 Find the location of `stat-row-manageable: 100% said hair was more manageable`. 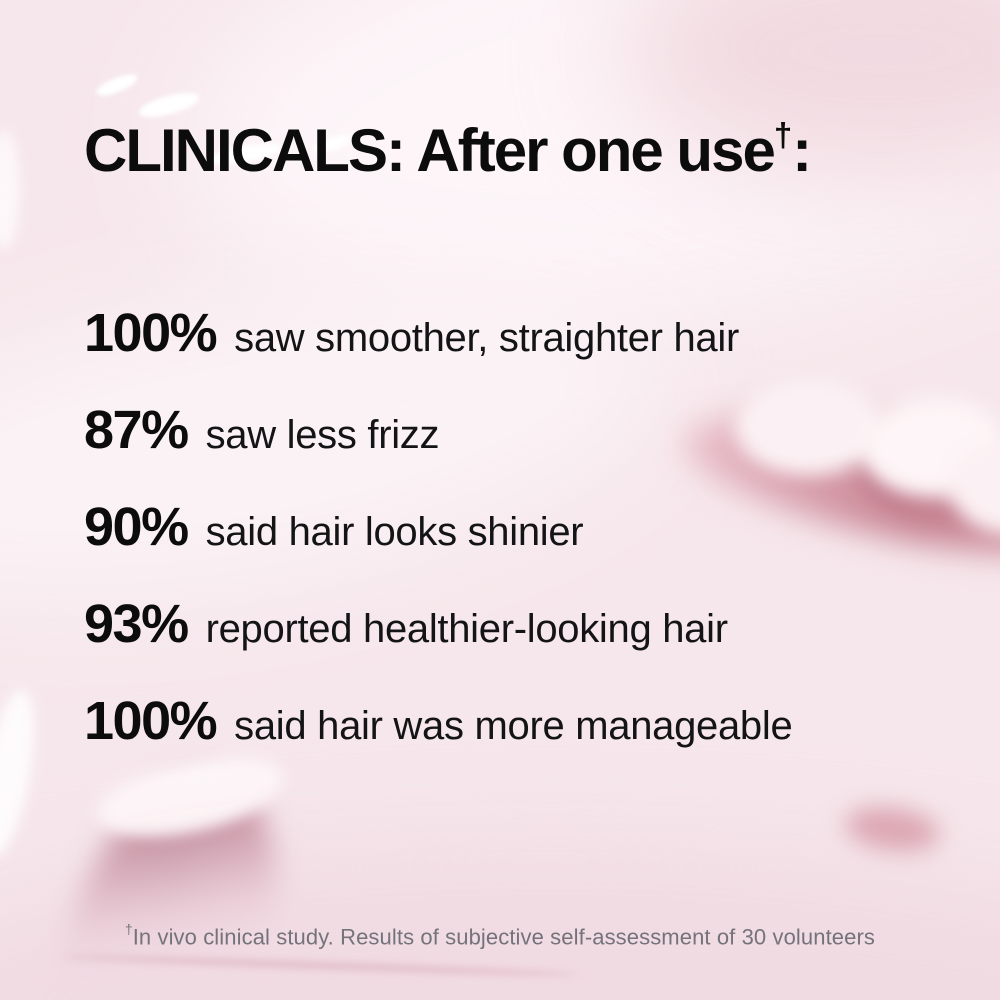

stat-row-manageable: 100% said hair was more manageable is located at coordinates (438, 721).